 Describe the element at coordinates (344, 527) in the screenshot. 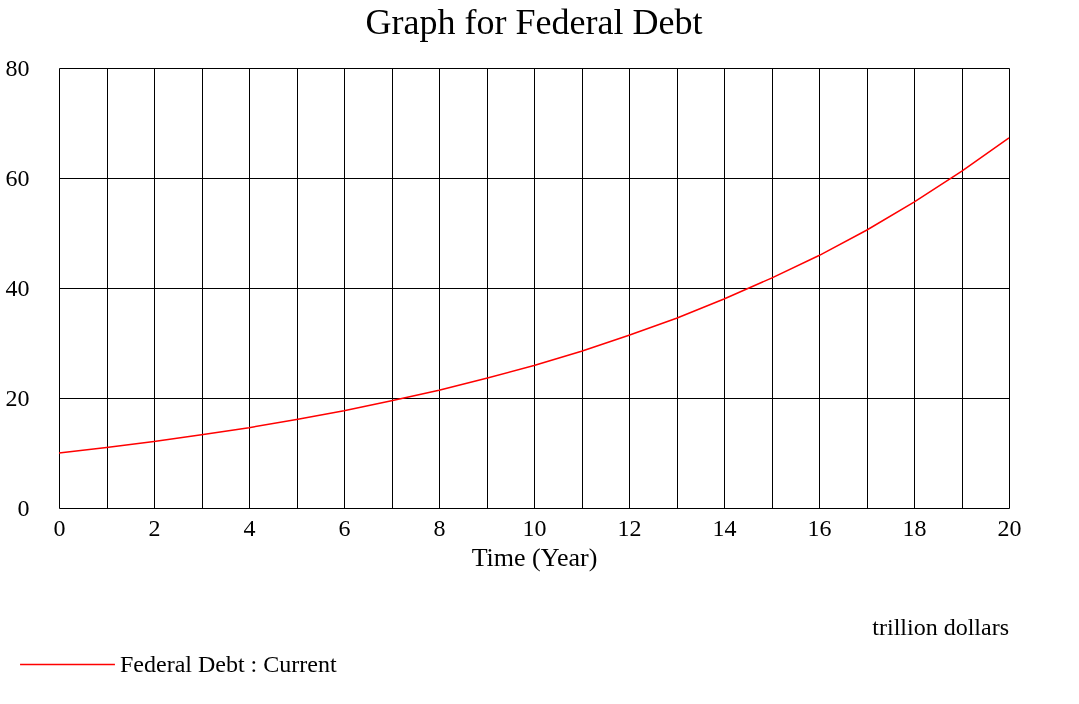

I see `x-tick-label: 6` at that location.